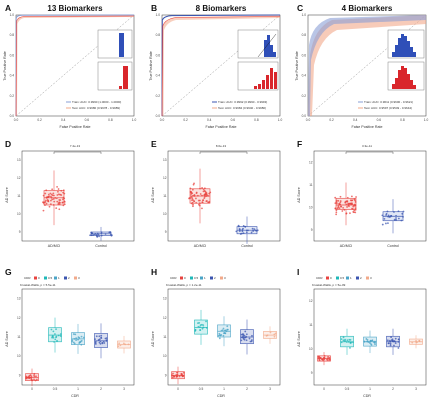 This screenshot has width=440, height=401. What do you see at coordinates (299, 144) in the screenshot?
I see `panel-letter: F` at bounding box center [299, 144].